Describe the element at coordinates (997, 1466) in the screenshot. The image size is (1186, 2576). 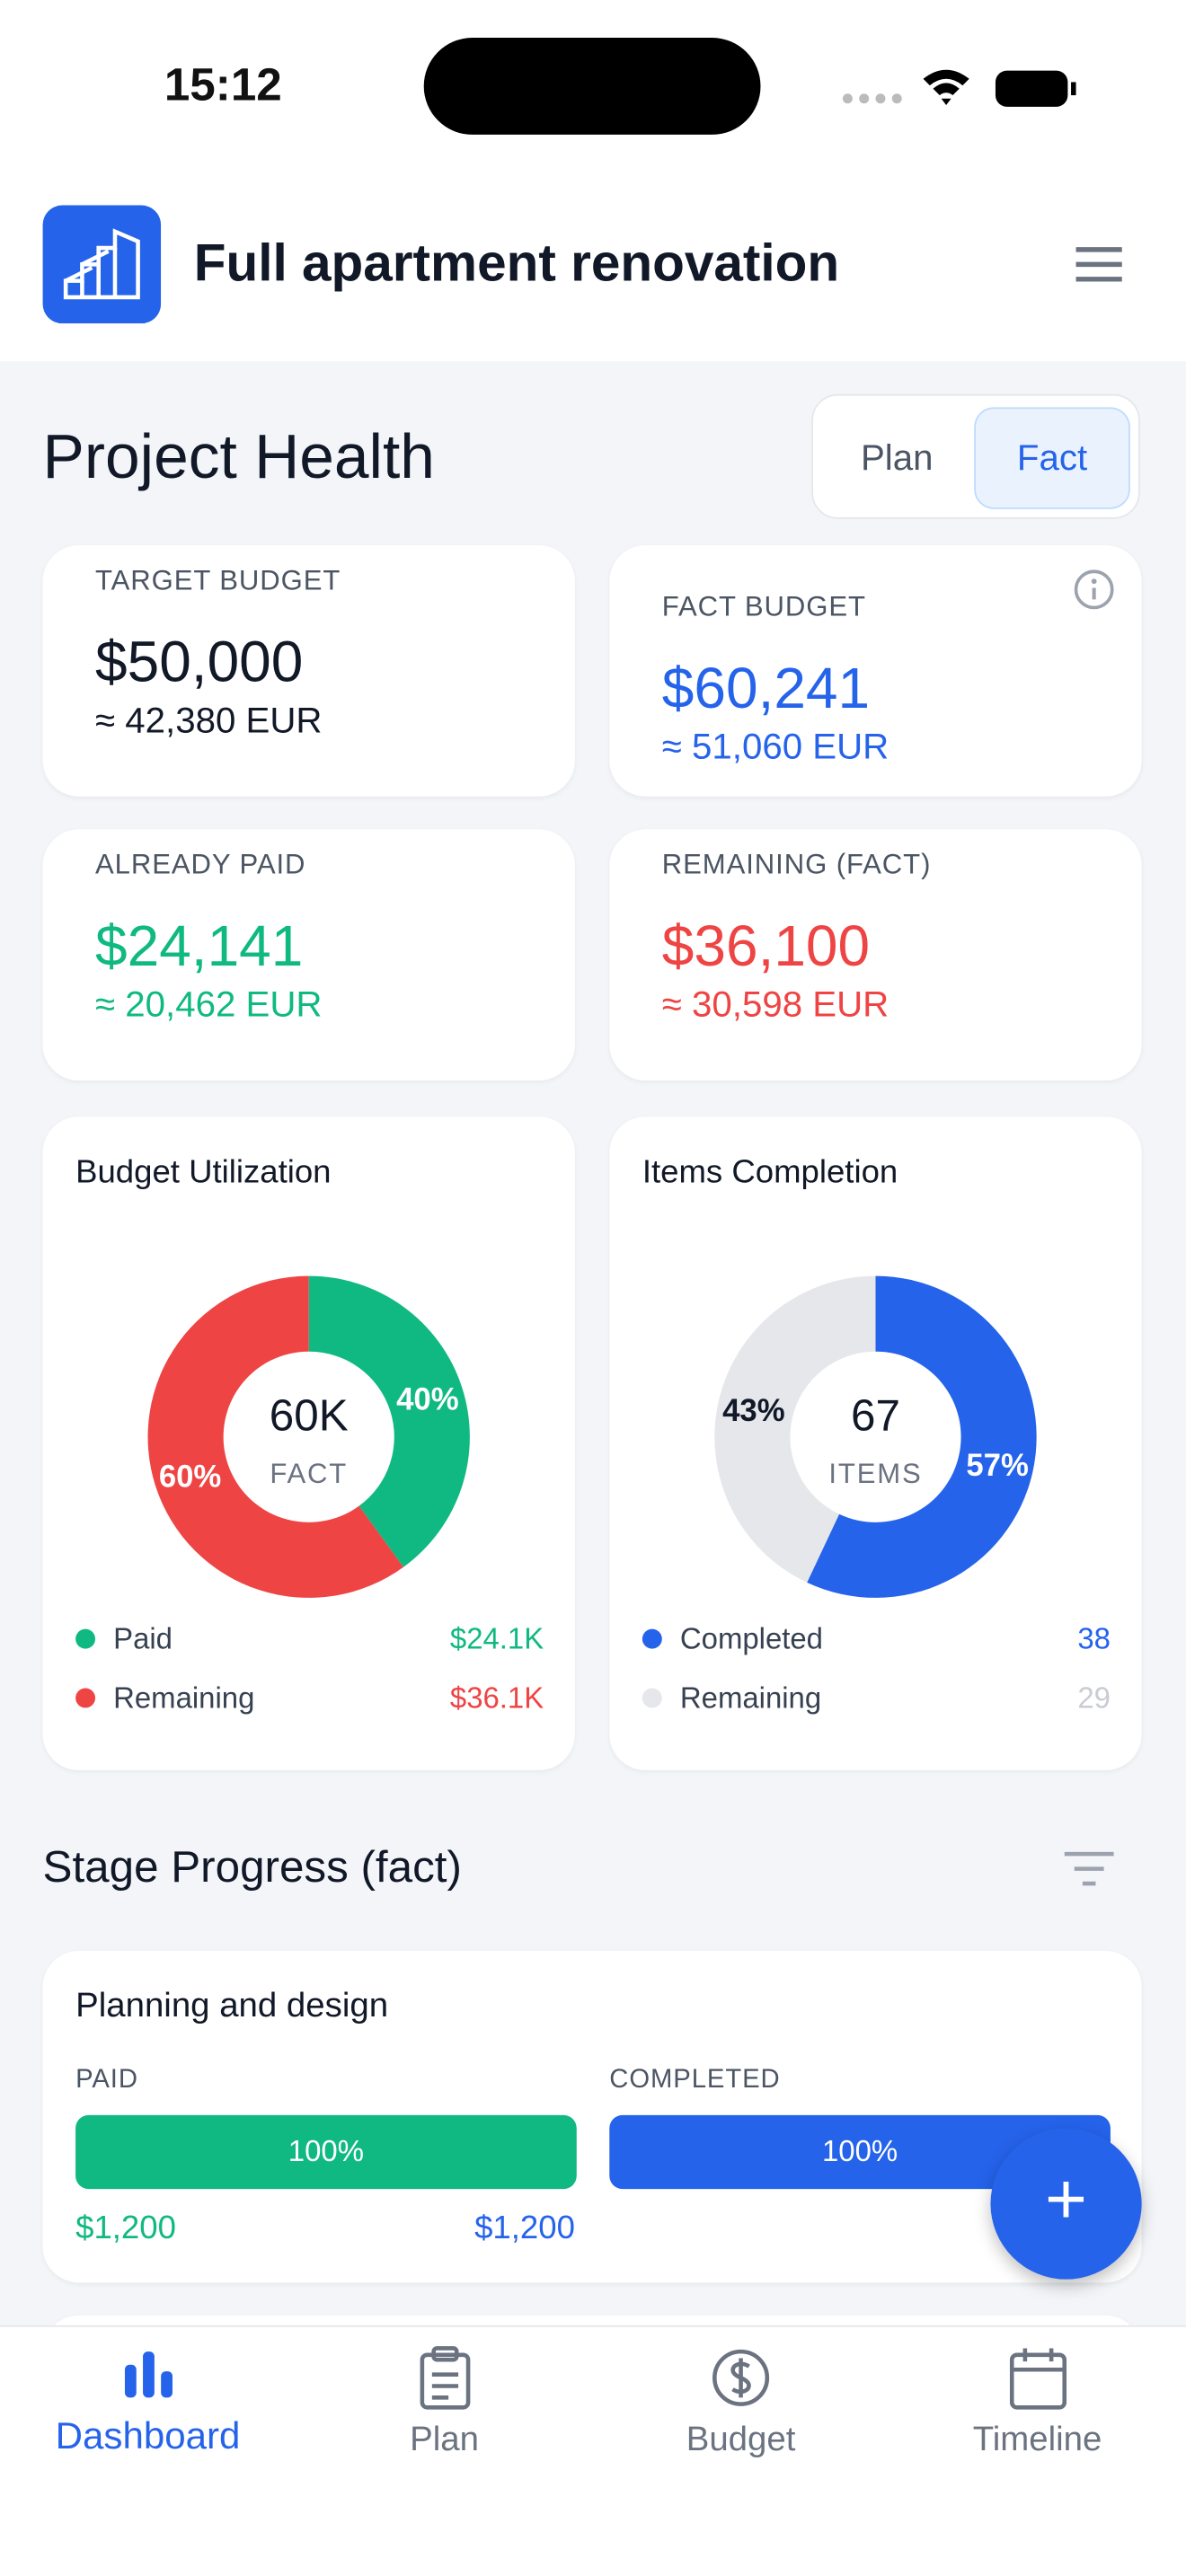
I see `segment-label: 57%` at that location.